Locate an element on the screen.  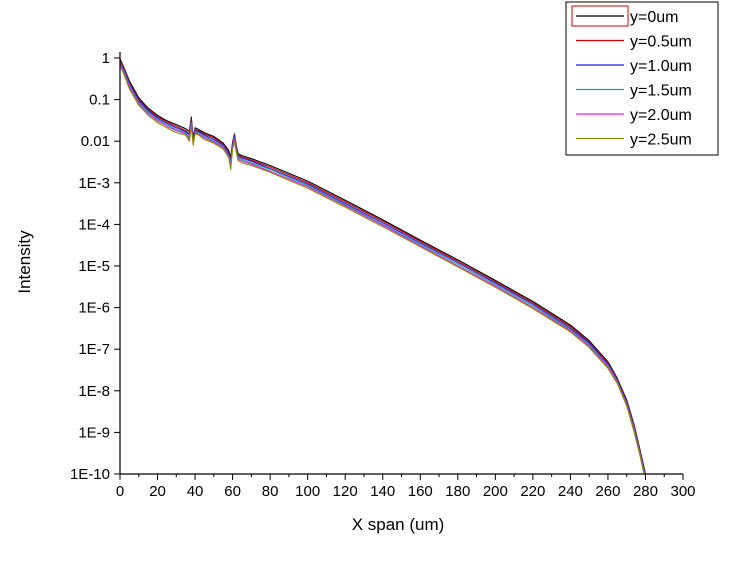
legend-box is located at coordinates (642, 78).